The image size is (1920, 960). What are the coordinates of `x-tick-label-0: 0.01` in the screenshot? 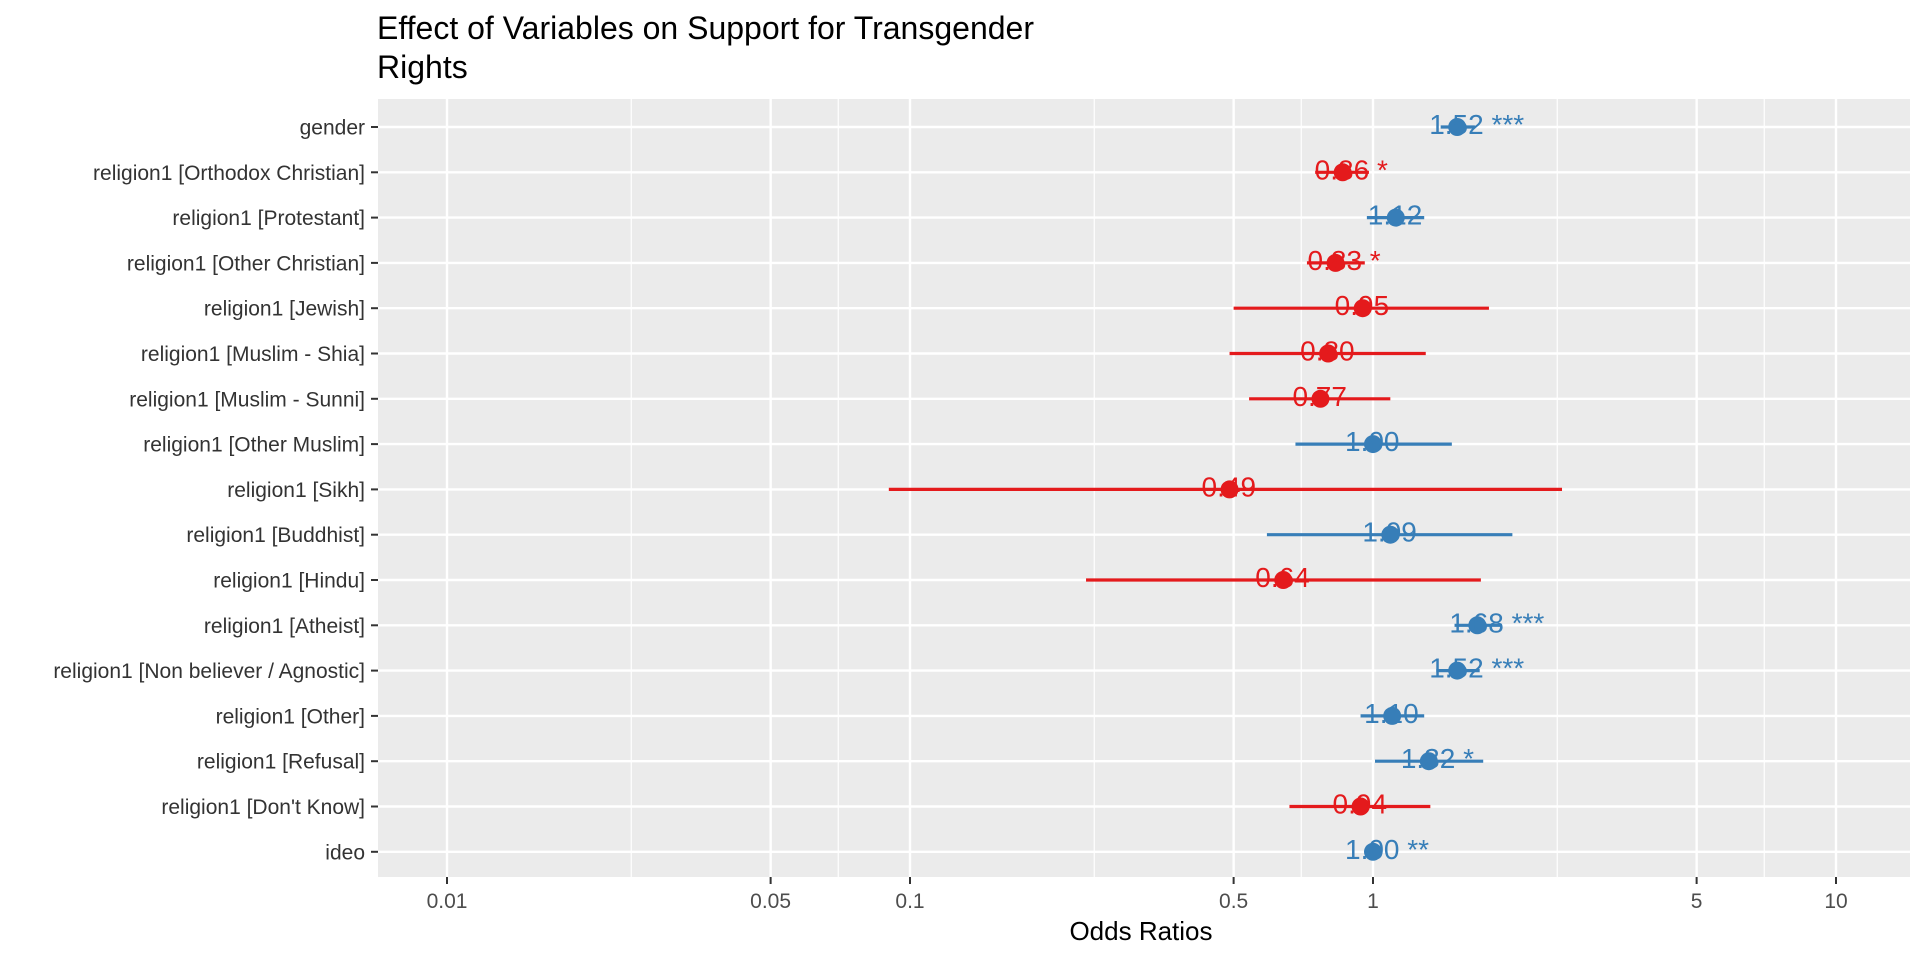 It's located at (447, 901).